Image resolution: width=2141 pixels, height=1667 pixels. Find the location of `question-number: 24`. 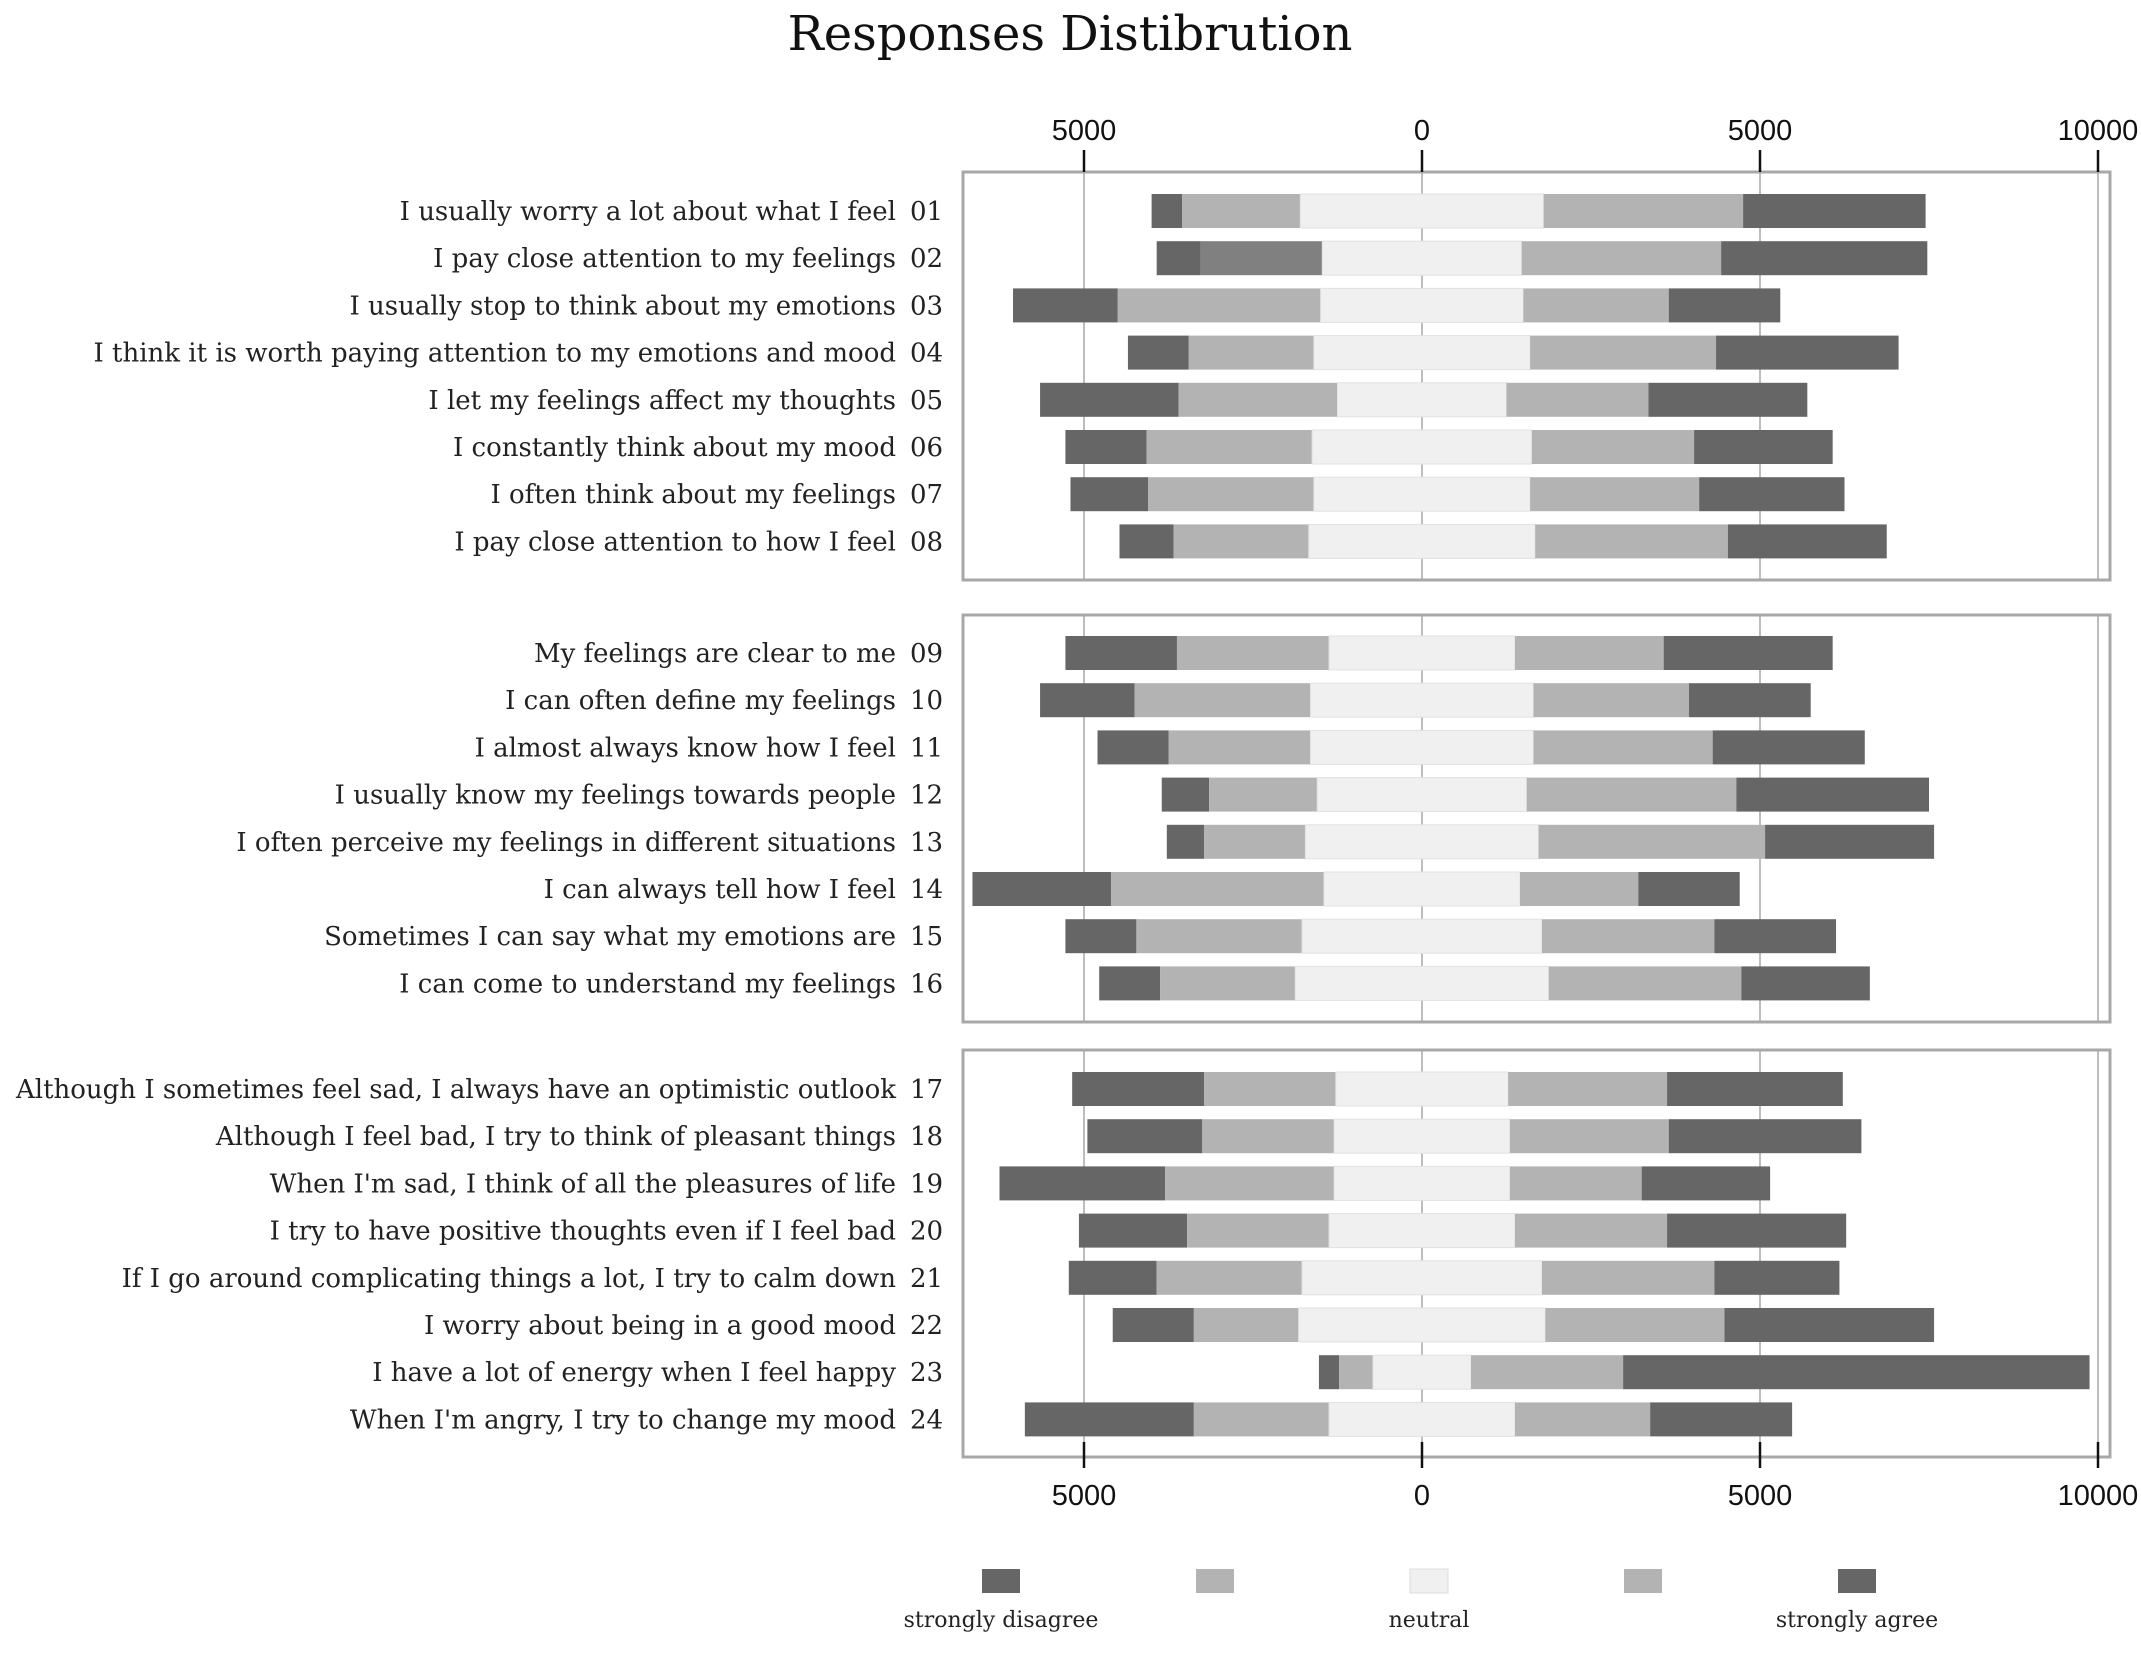

question-number: 24 is located at coordinates (926, 1420).